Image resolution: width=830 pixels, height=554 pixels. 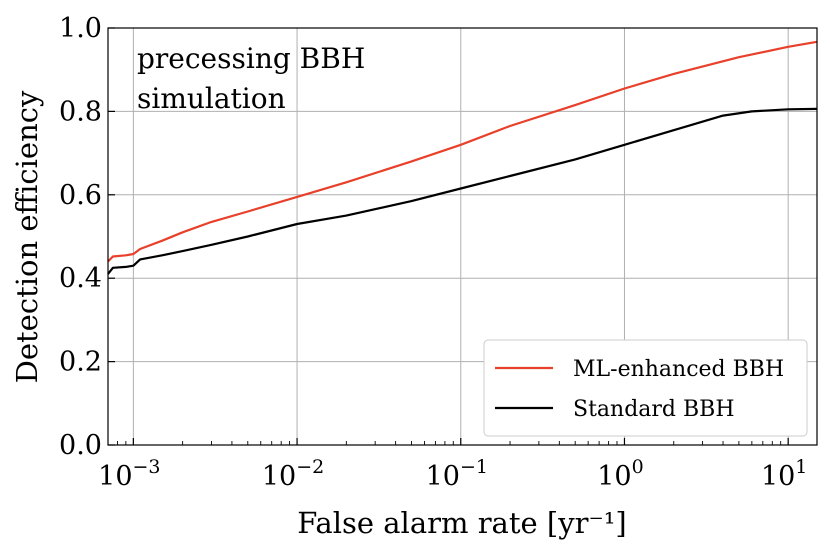 I want to click on y-tick-label: 0.2, so click(x=80, y=362).